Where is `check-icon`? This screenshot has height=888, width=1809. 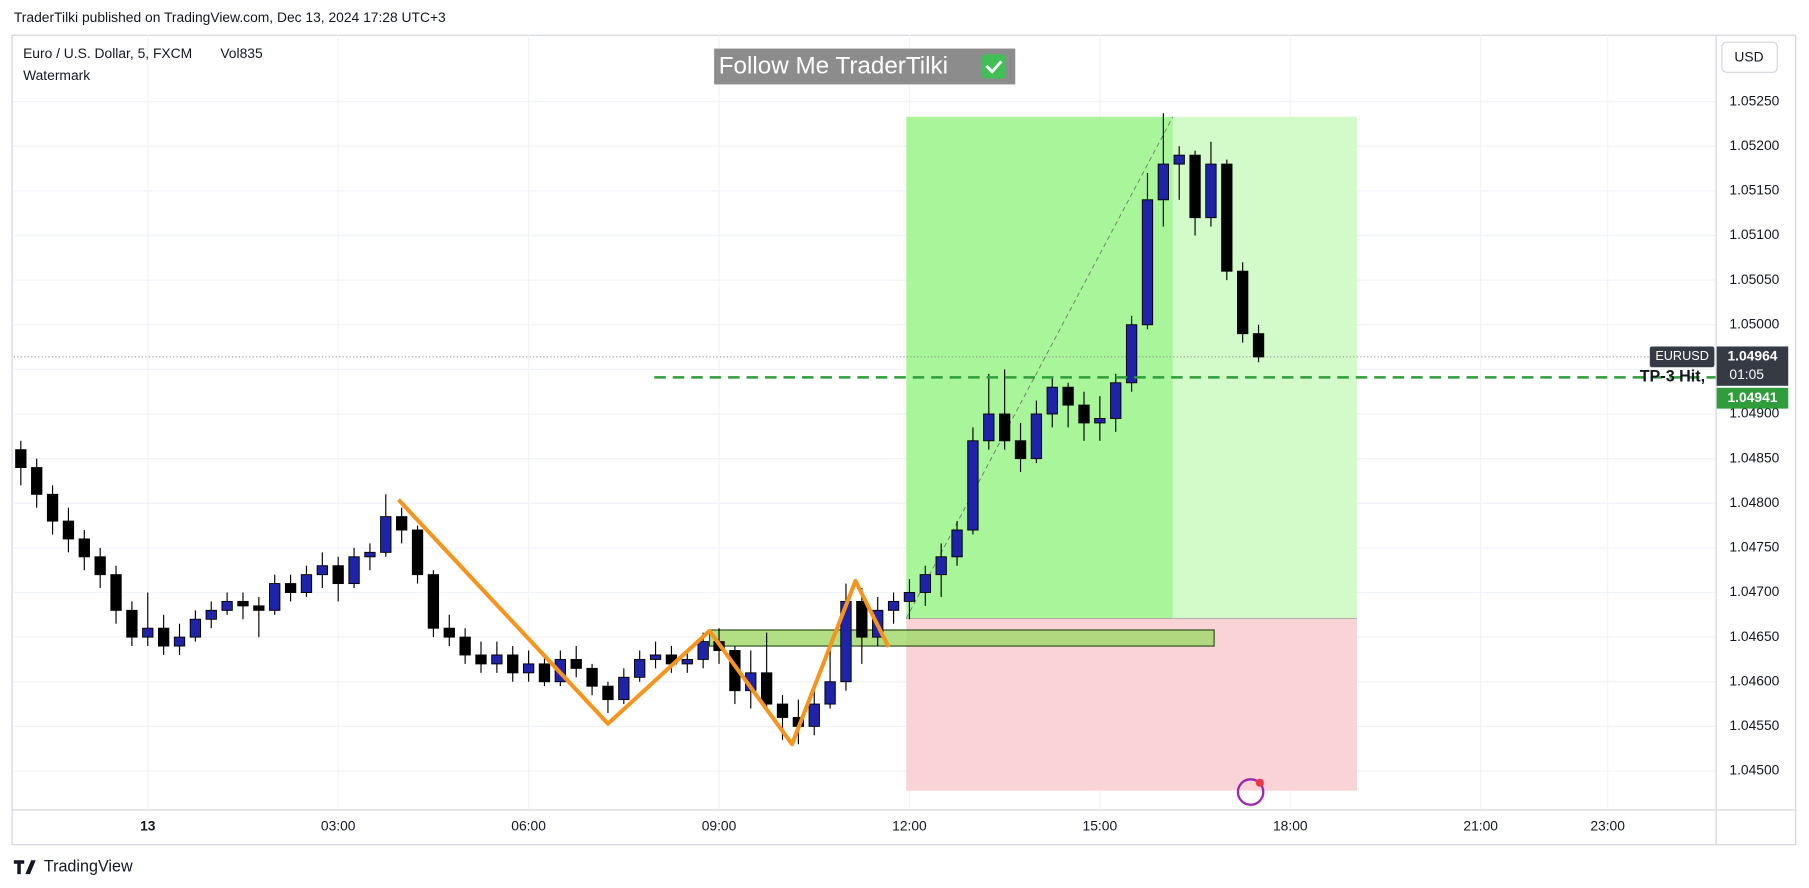 check-icon is located at coordinates (994, 66).